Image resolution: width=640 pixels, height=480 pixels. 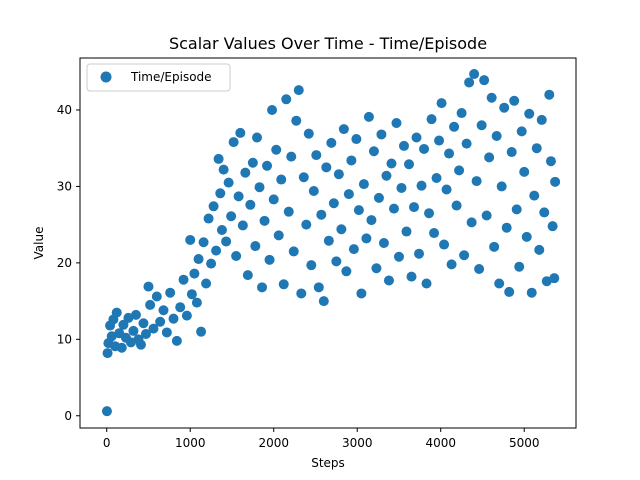 What do you see at coordinates (171, 77) in the screenshot?
I see `legend-label: Time/Episode` at bounding box center [171, 77].